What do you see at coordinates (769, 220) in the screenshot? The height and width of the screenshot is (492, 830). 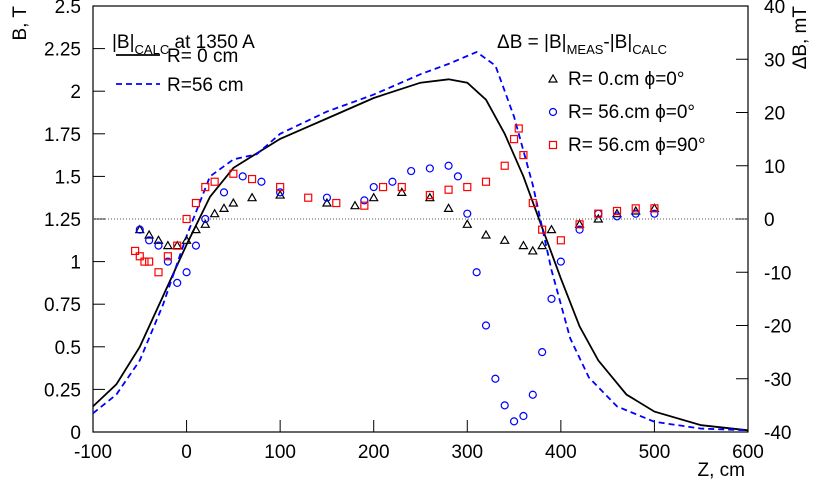 I see `y2-tick-label: 0` at bounding box center [769, 220].